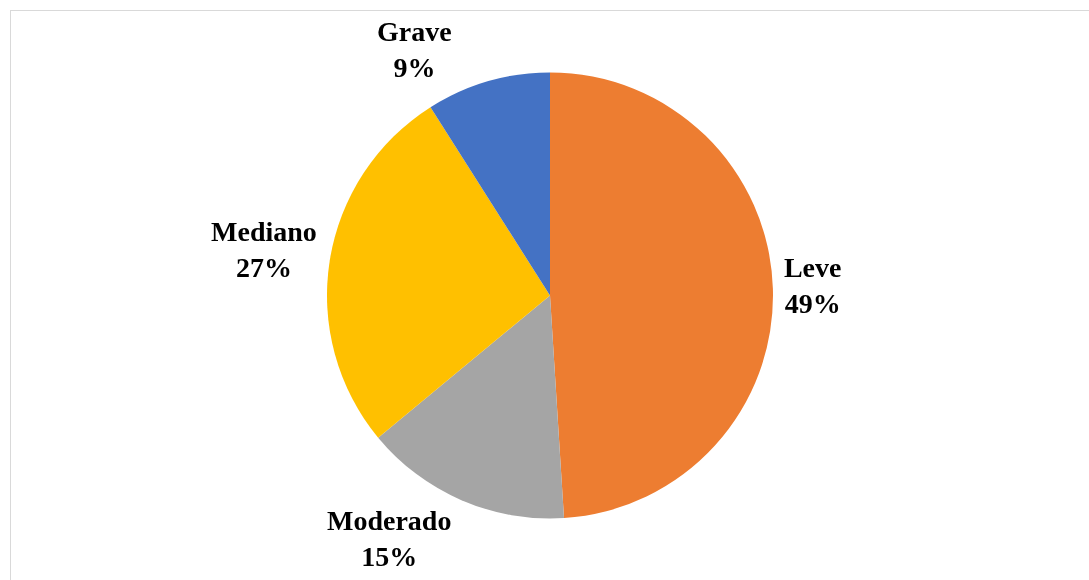  I want to click on slice-label: Leve, so click(812, 268).